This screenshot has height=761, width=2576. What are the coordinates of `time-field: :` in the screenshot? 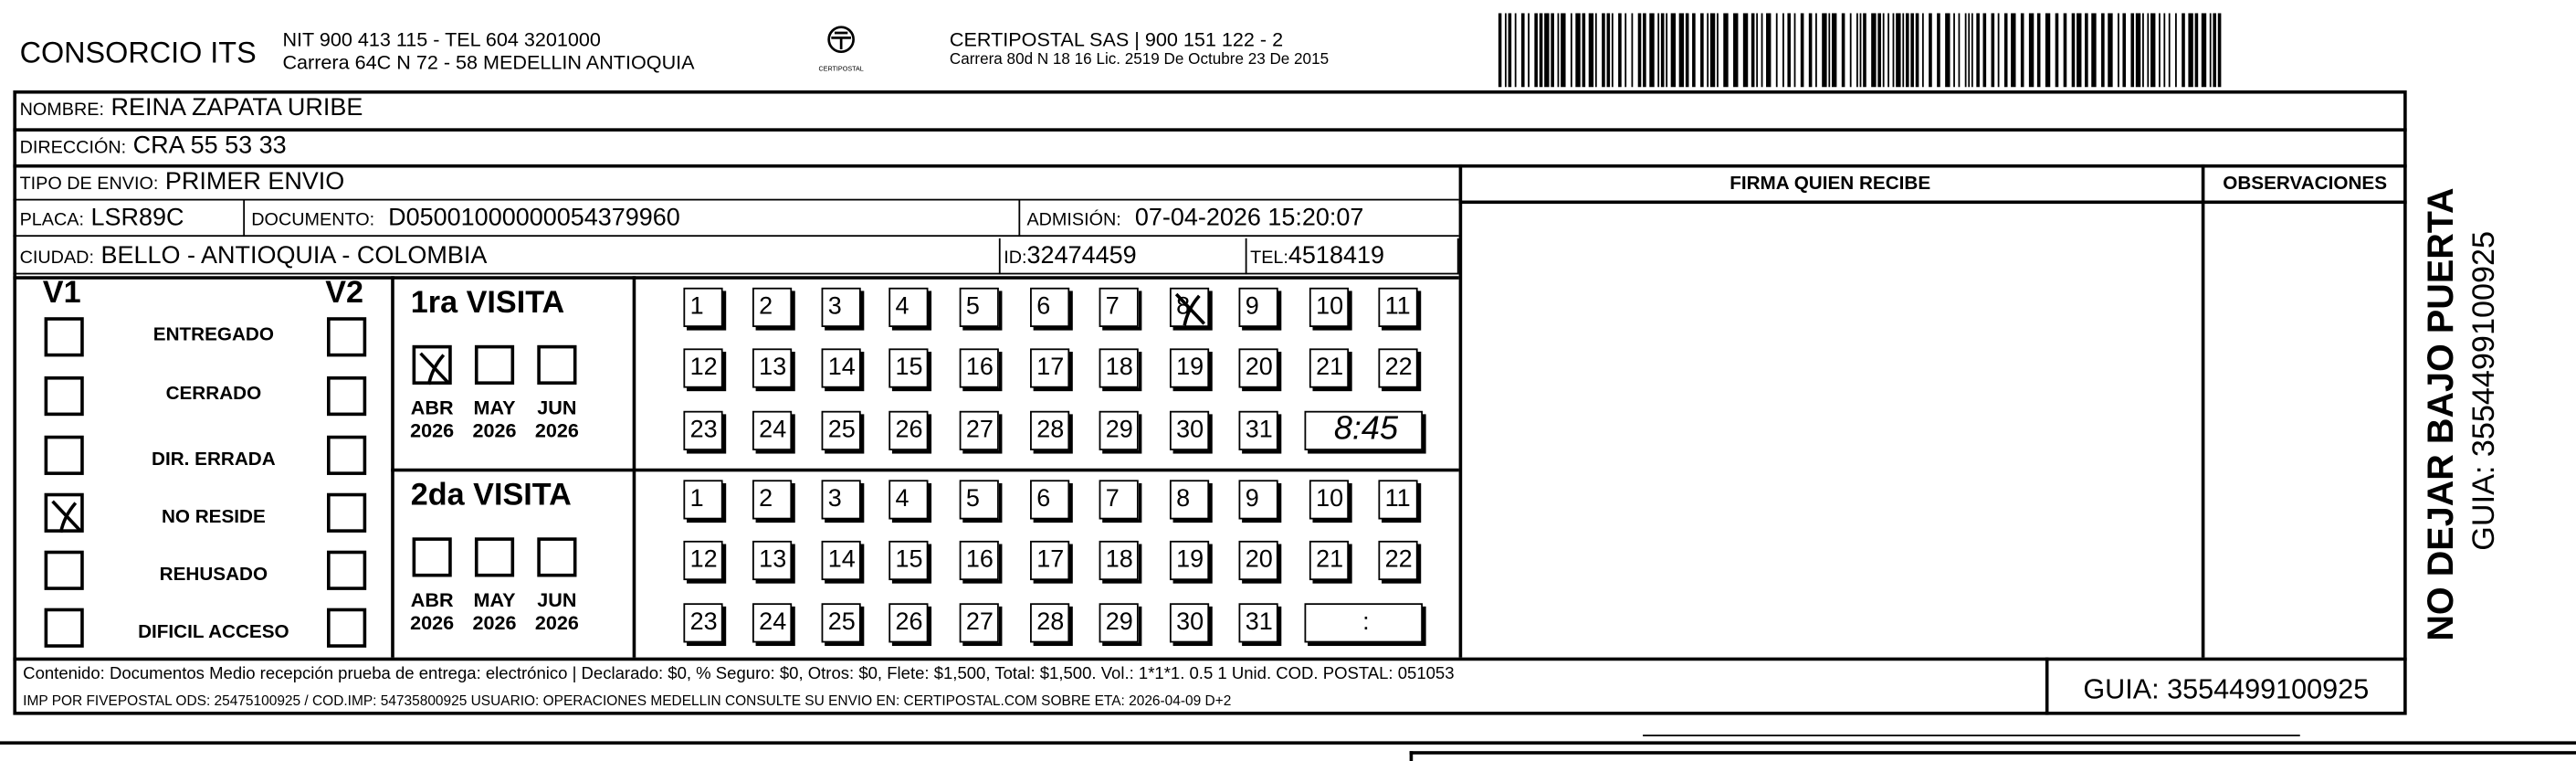 It's located at (1364, 623).